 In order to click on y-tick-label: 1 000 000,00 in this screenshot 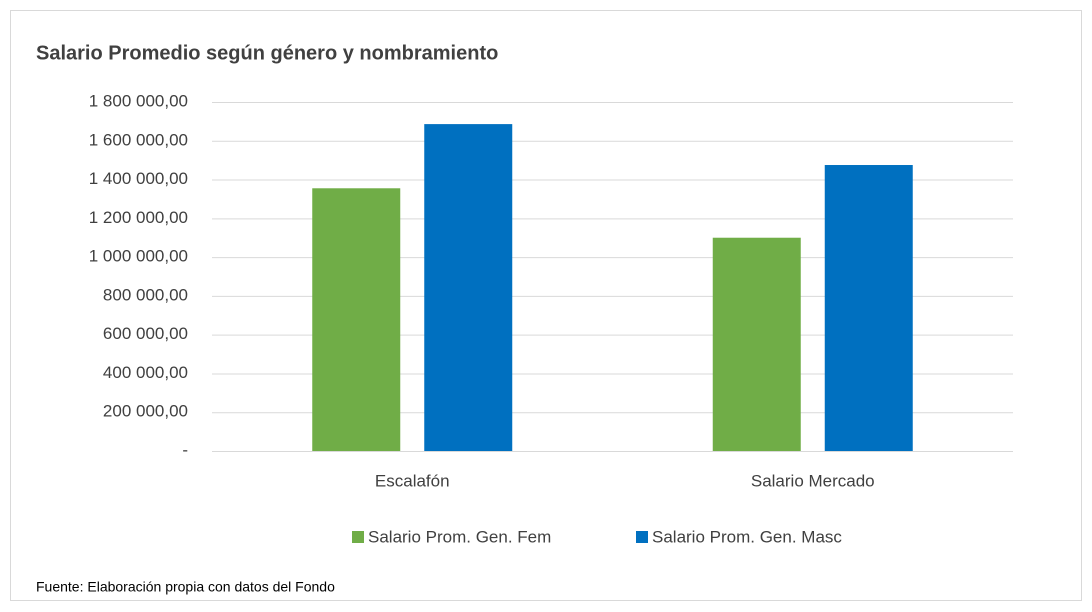, I will do `click(138, 256)`.